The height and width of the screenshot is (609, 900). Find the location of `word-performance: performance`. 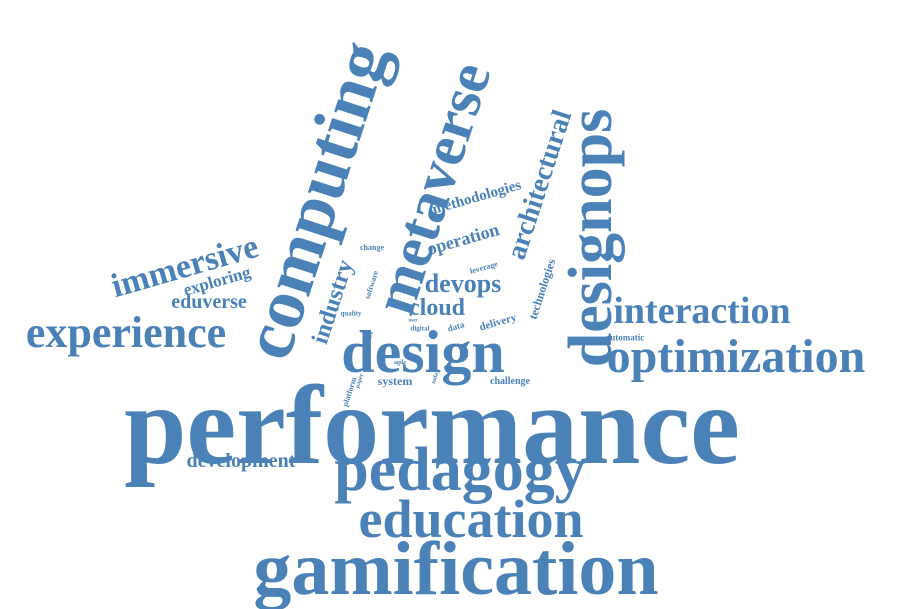

word-performance: performance is located at coordinates (432, 426).